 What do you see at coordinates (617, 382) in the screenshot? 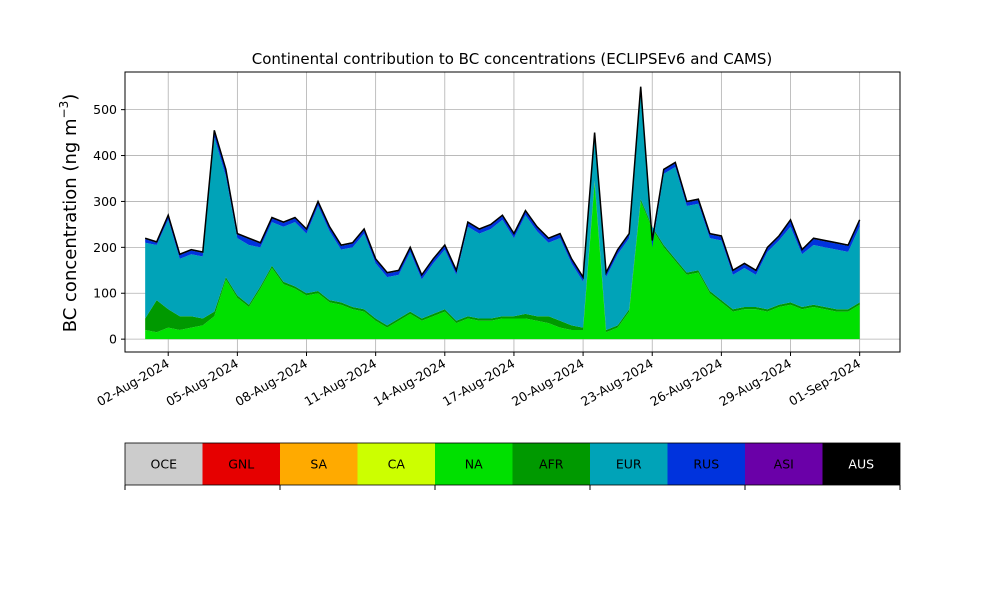
I see `x-tick-label: 23-Aug-2024` at bounding box center [617, 382].